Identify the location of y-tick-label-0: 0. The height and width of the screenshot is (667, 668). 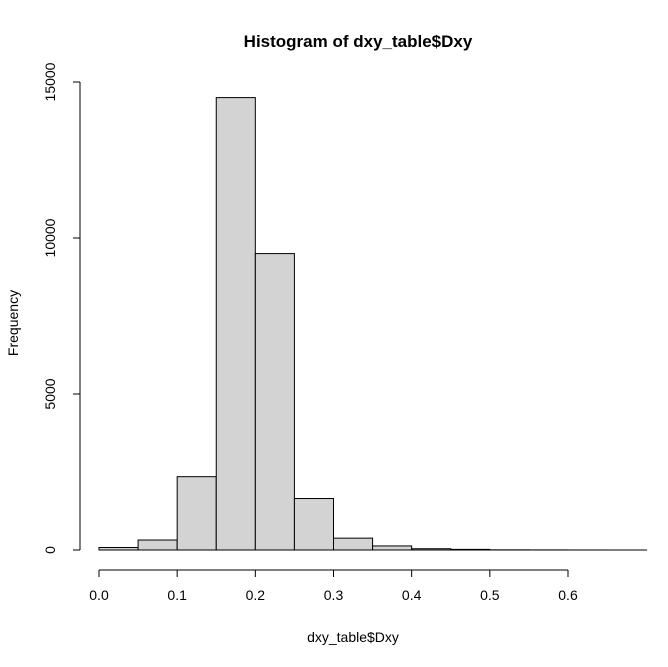
(50, 550).